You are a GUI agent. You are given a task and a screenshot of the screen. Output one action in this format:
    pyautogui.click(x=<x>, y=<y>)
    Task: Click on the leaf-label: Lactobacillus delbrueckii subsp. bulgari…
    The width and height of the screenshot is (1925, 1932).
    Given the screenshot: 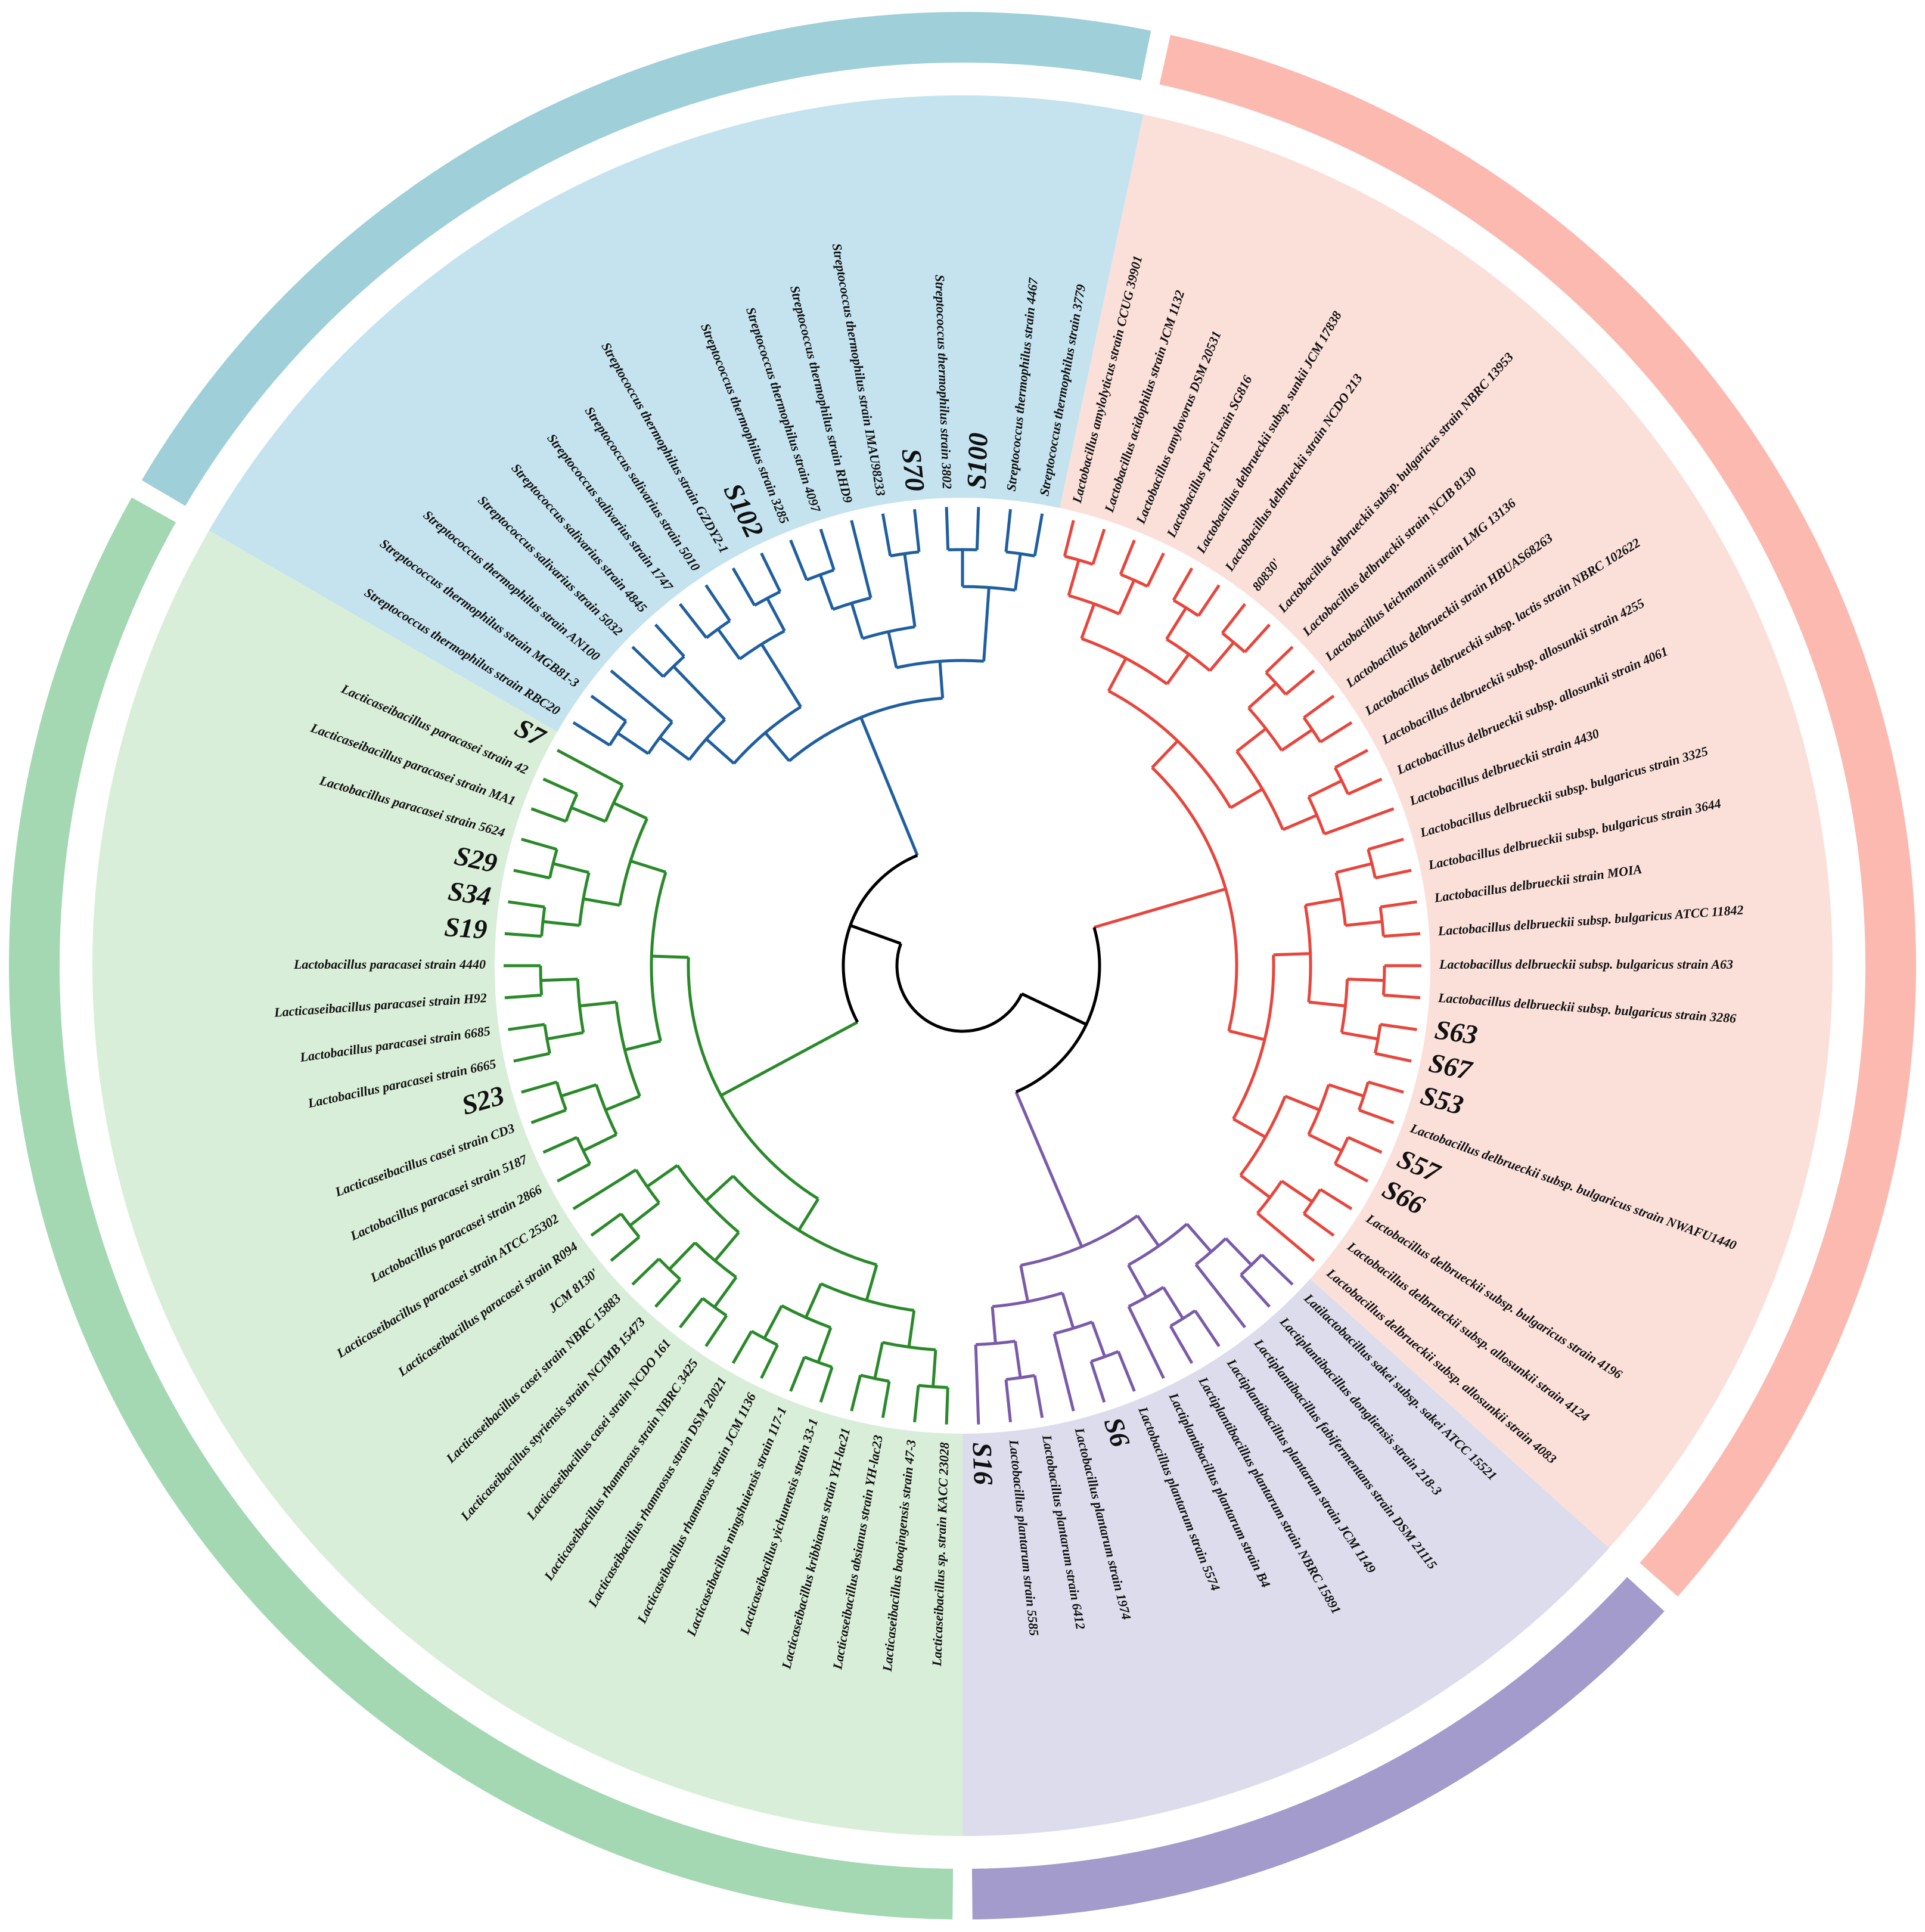 What is the action you would take?
    pyautogui.click(x=1586, y=964)
    